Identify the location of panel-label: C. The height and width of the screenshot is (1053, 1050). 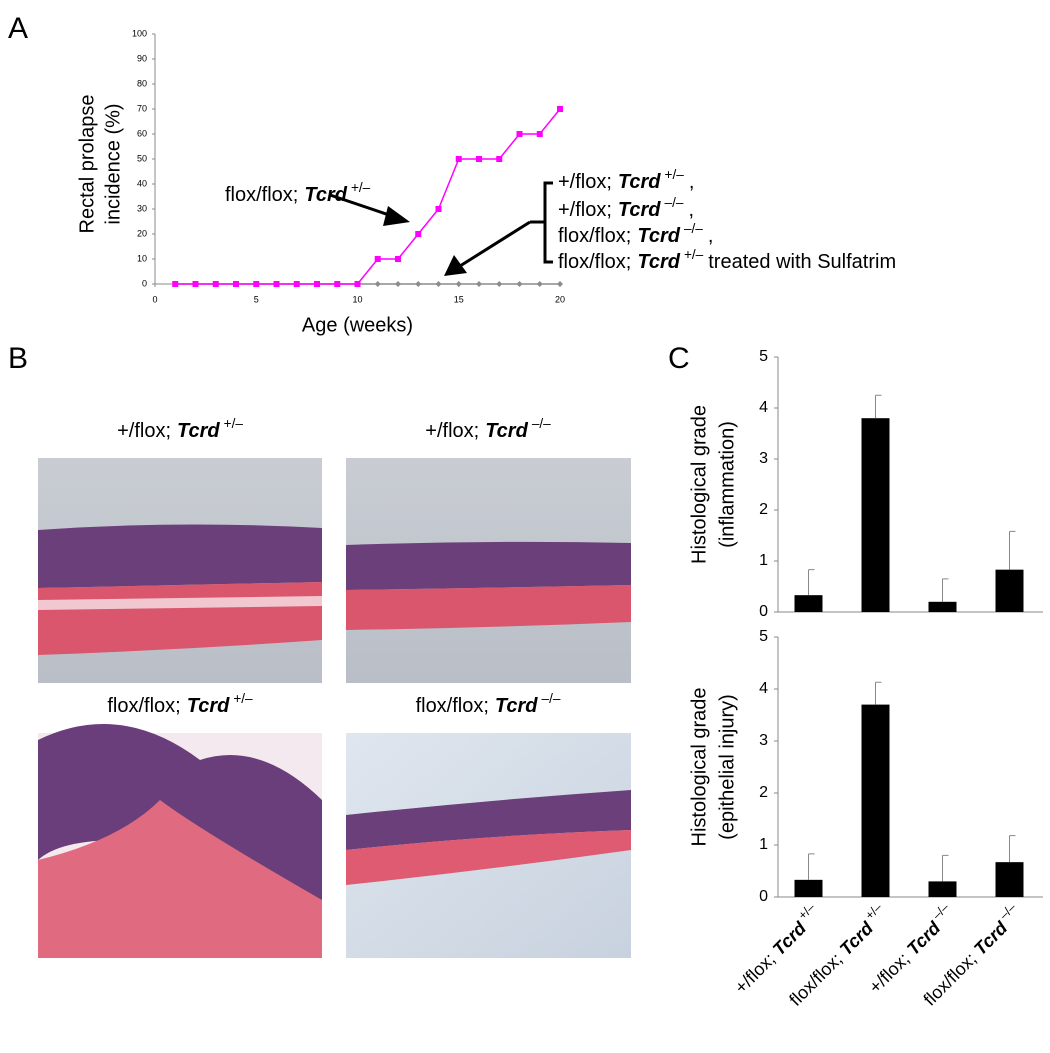
(679, 358).